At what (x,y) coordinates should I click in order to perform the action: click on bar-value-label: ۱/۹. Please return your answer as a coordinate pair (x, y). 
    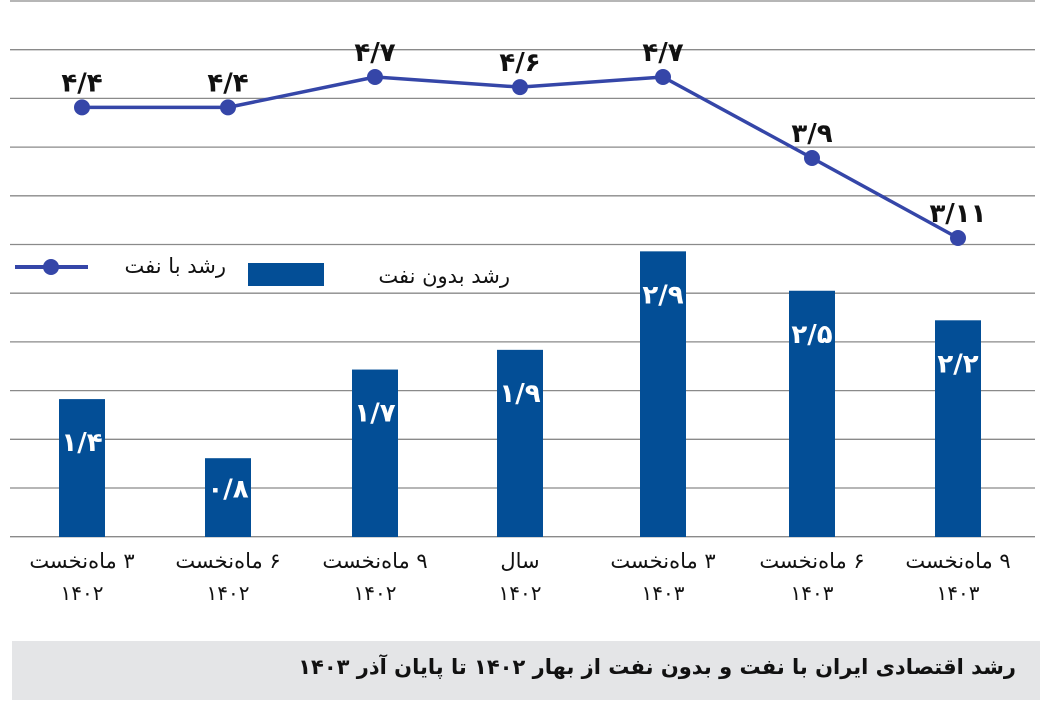
    Looking at the image, I should click on (519, 394).